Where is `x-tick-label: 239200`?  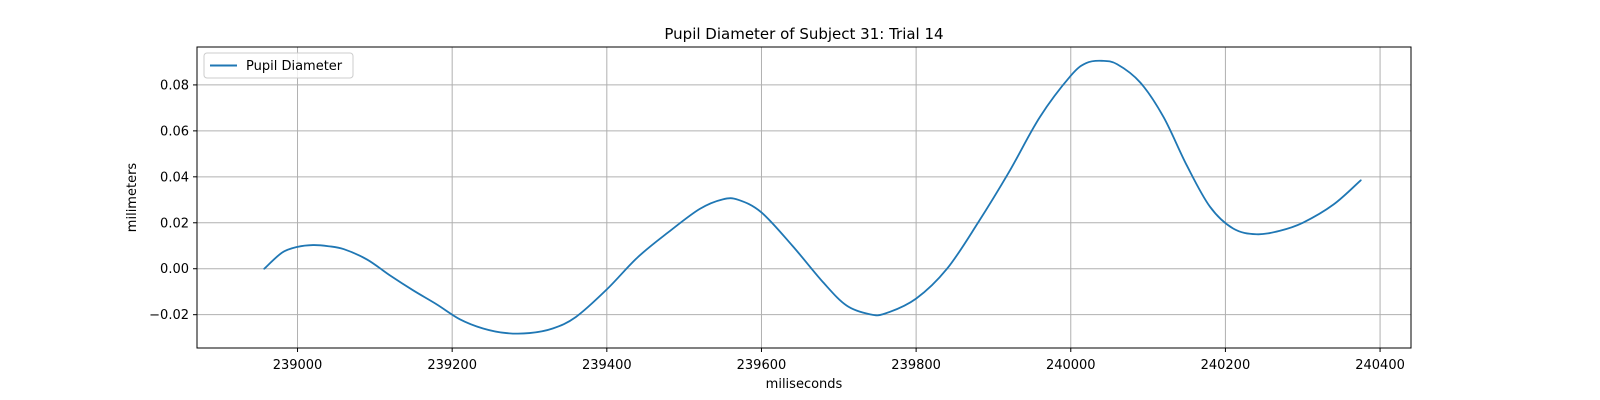 x-tick-label: 239200 is located at coordinates (452, 365).